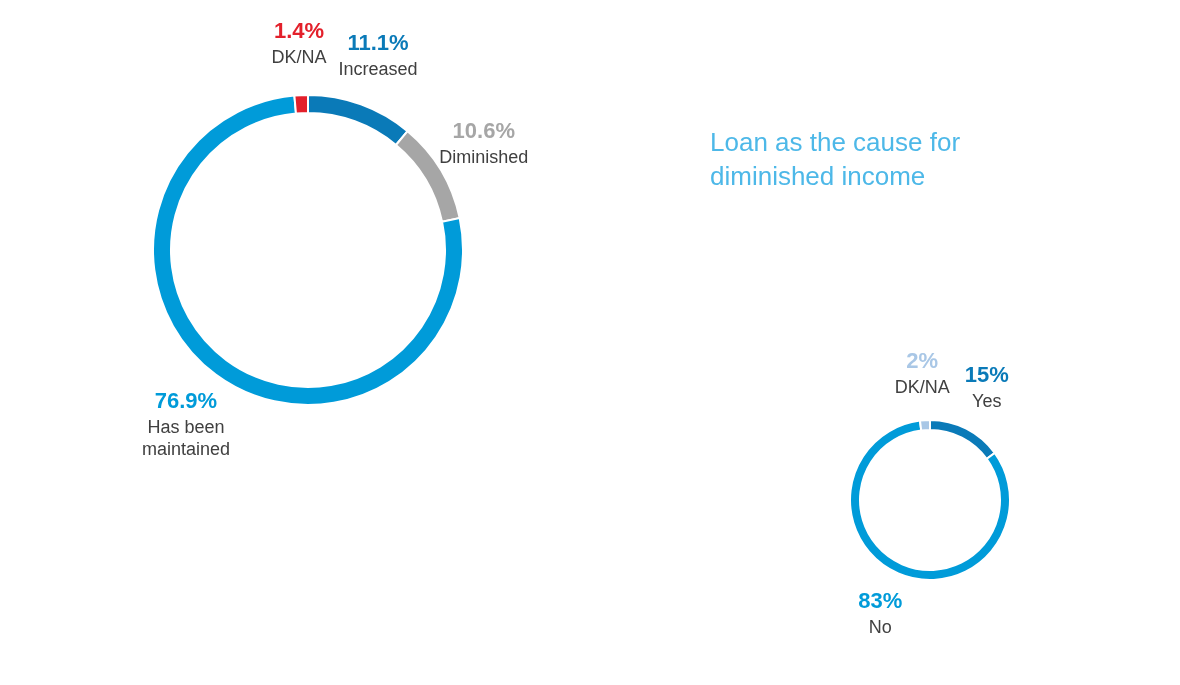  I want to click on data-label: 83%, so click(880, 600).